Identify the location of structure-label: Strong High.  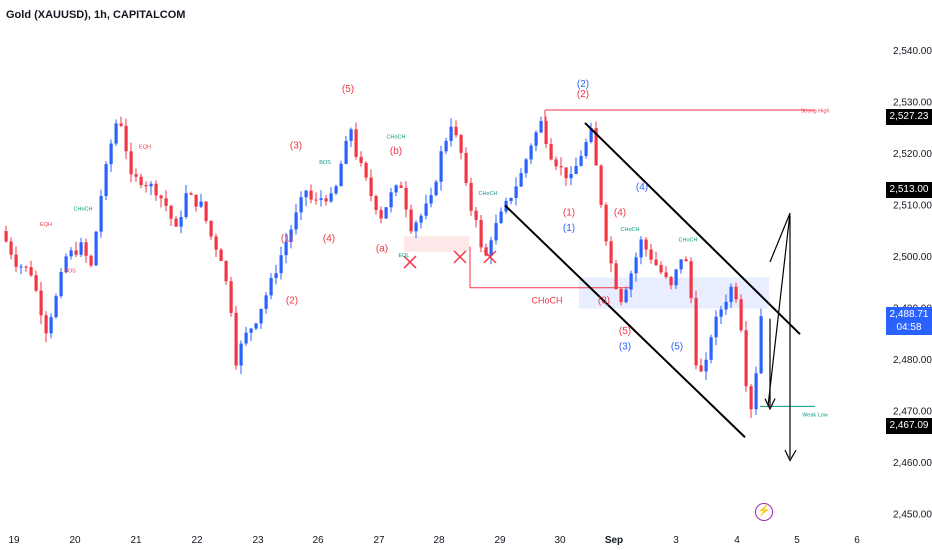
(814, 112).